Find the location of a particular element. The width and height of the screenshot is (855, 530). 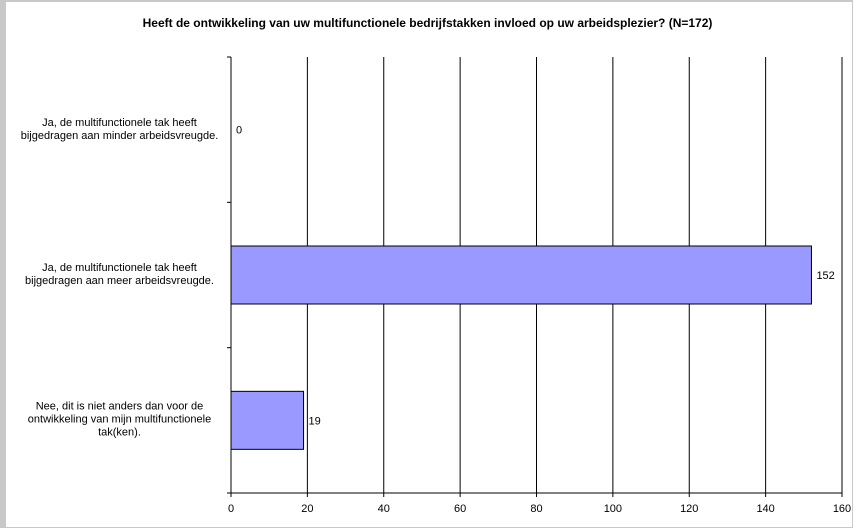

x-tick-label-40: 40 is located at coordinates (384, 509).